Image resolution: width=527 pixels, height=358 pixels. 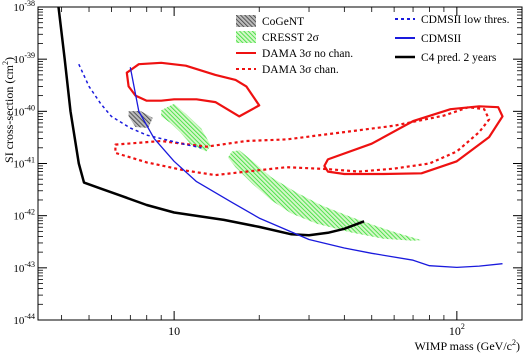 What do you see at coordinates (467, 345) in the screenshot?
I see `x-axis-label: WIMP mass (GeV/c2)` at bounding box center [467, 345].